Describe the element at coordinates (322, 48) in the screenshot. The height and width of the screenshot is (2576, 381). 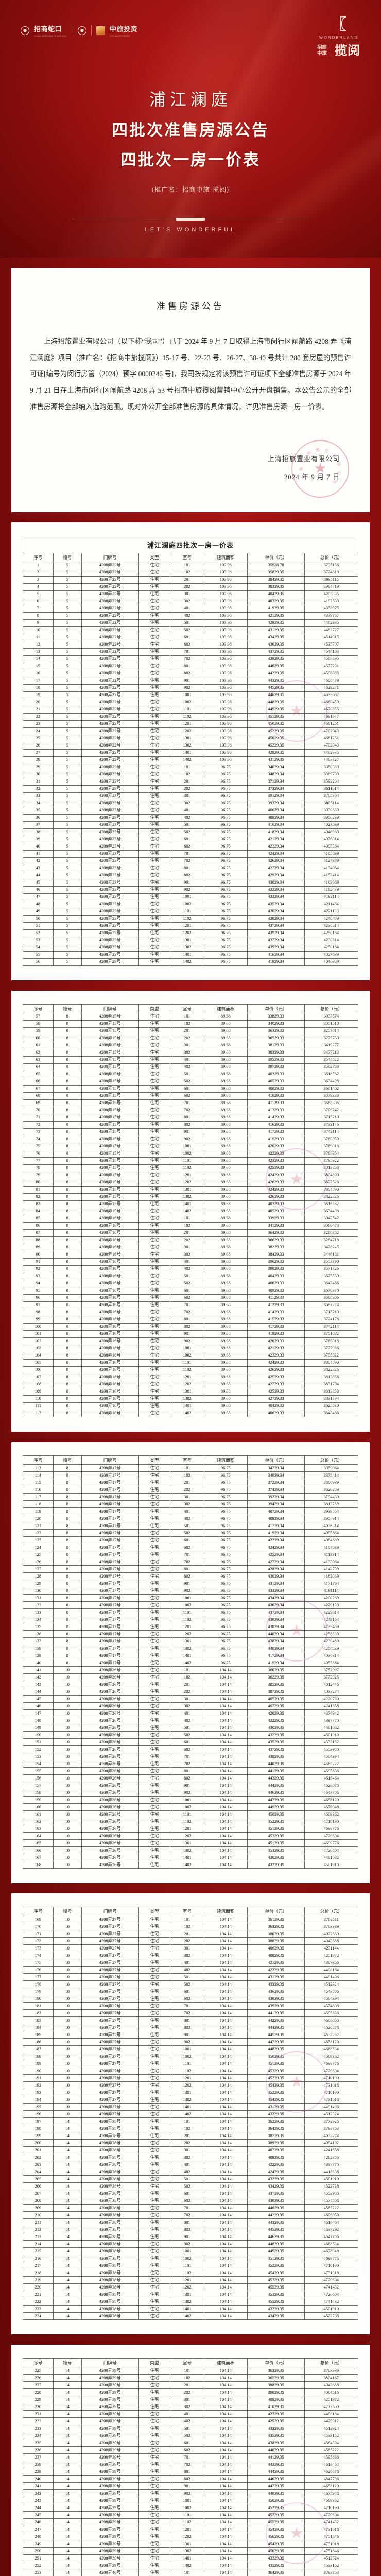
I see `brand-cn-line1: 招商` at that location.